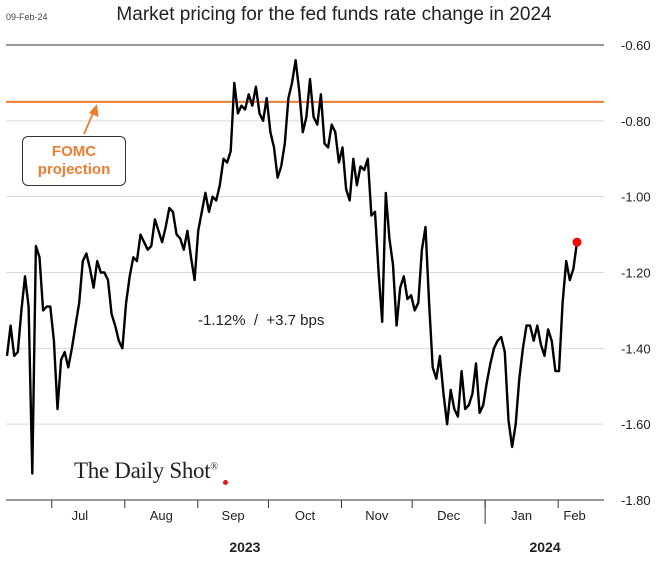 This screenshot has height=573, width=671. I want to click on logo-mark: ®, so click(214, 467).